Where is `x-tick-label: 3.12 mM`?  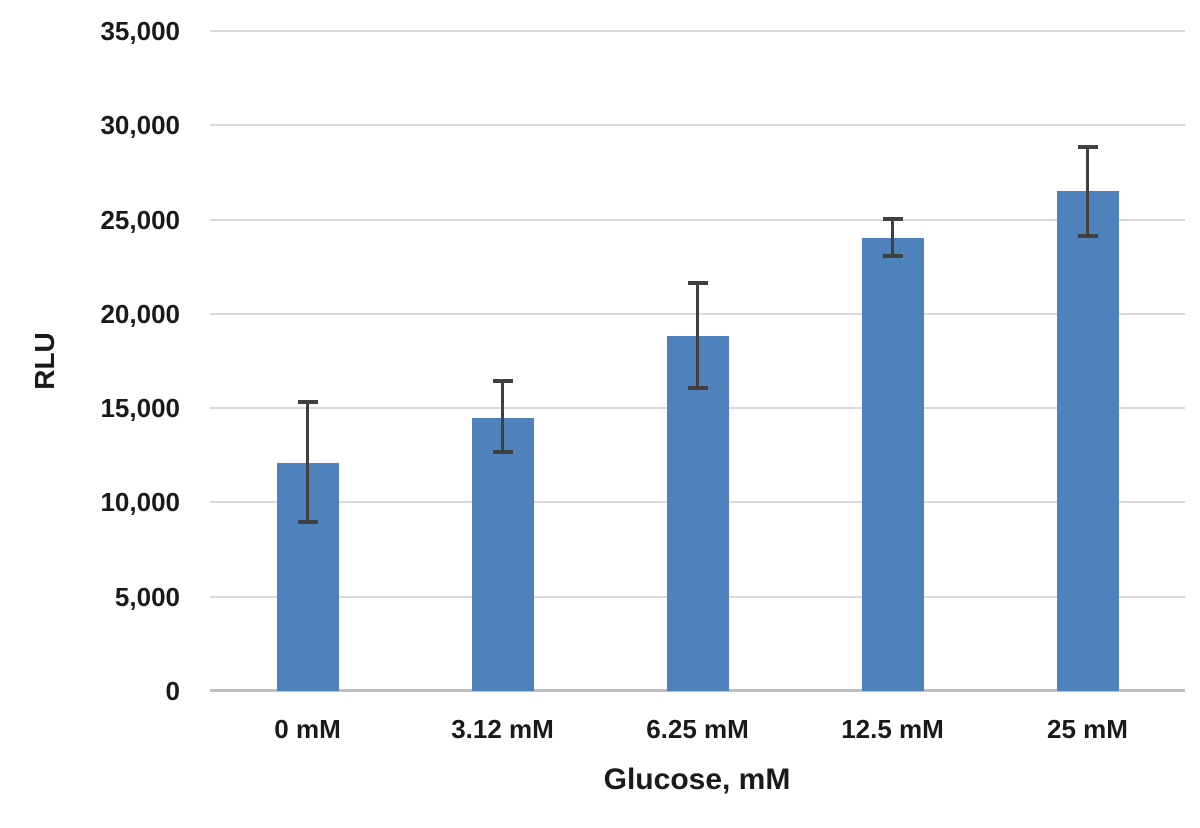
x-tick-label: 3.12 mM is located at coordinates (502, 729).